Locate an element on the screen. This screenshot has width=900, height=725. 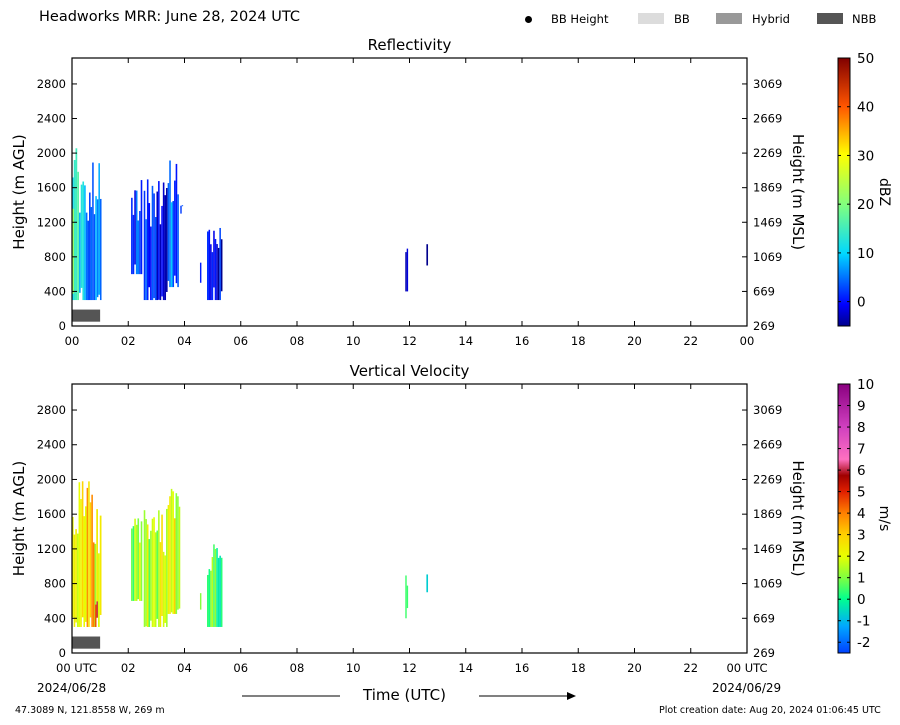
legend: BB Height BB Hybrid NBB is located at coordinates (707, 19).